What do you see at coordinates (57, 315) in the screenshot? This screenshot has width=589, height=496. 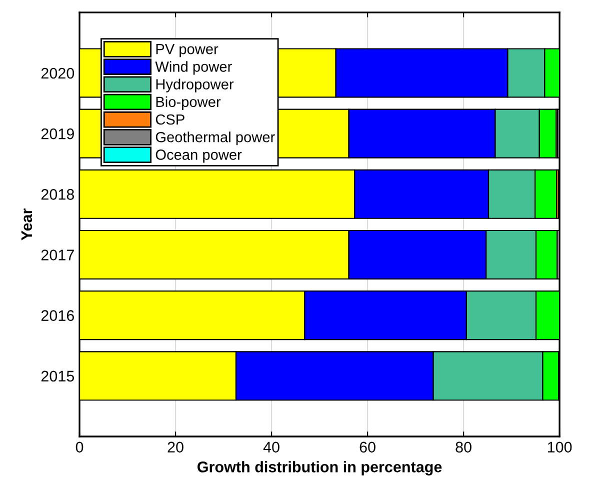 I see `y-tick-label: 2016` at bounding box center [57, 315].